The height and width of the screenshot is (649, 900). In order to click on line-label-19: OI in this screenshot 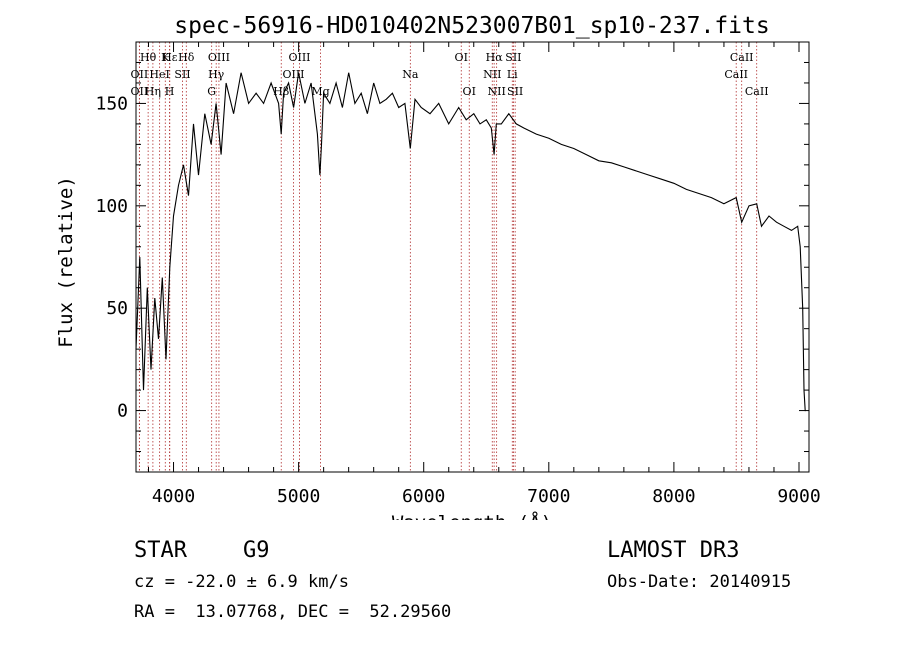, I will do `click(469, 91)`.